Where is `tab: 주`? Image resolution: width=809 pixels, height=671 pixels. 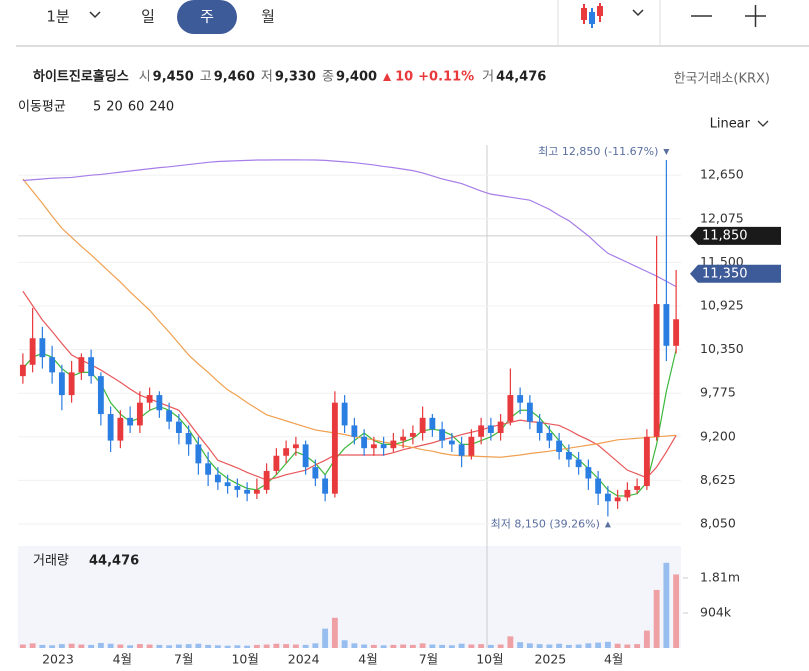
tab: 주 is located at coordinates (207, 17).